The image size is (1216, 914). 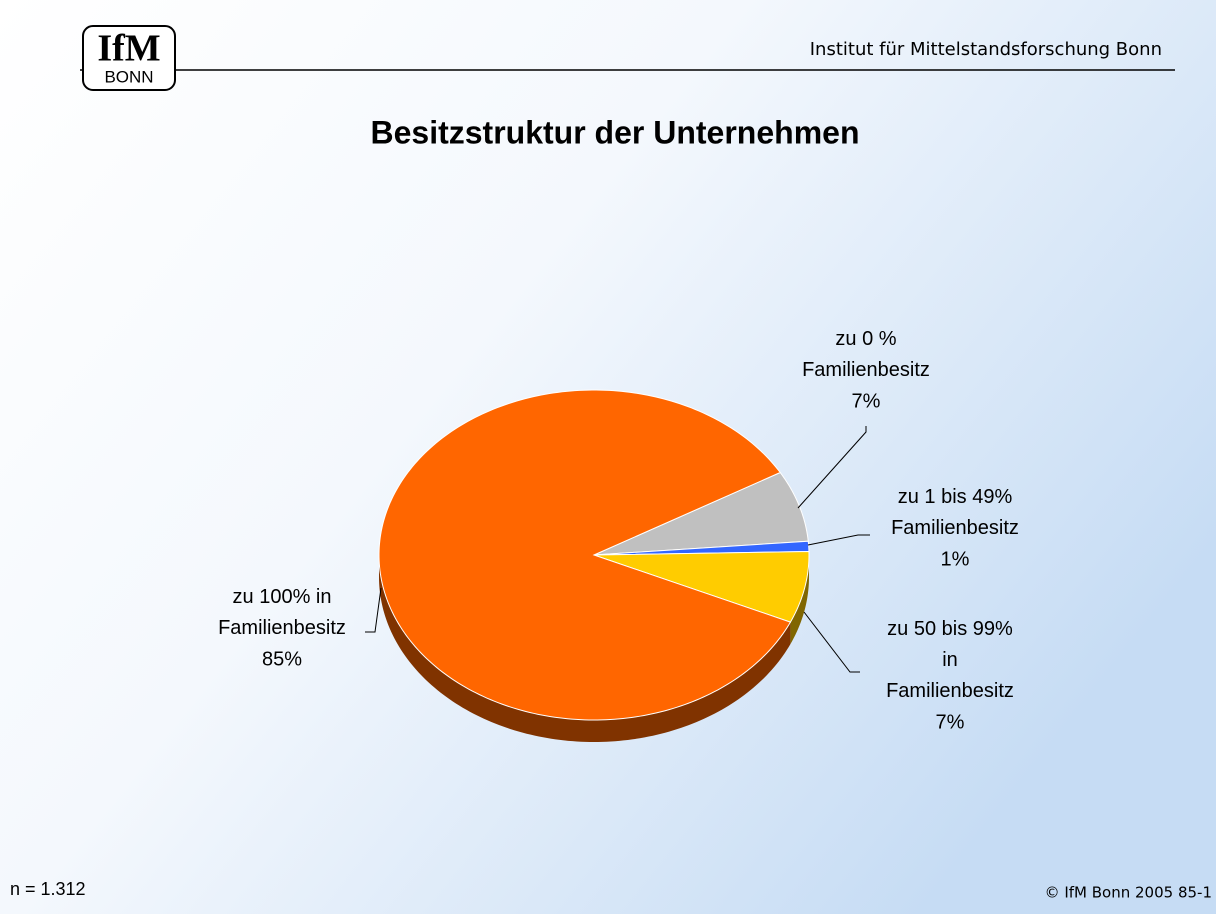 I want to click on category-label: zu 1 bis 49% Familienbesitz, so click(x=955, y=512).